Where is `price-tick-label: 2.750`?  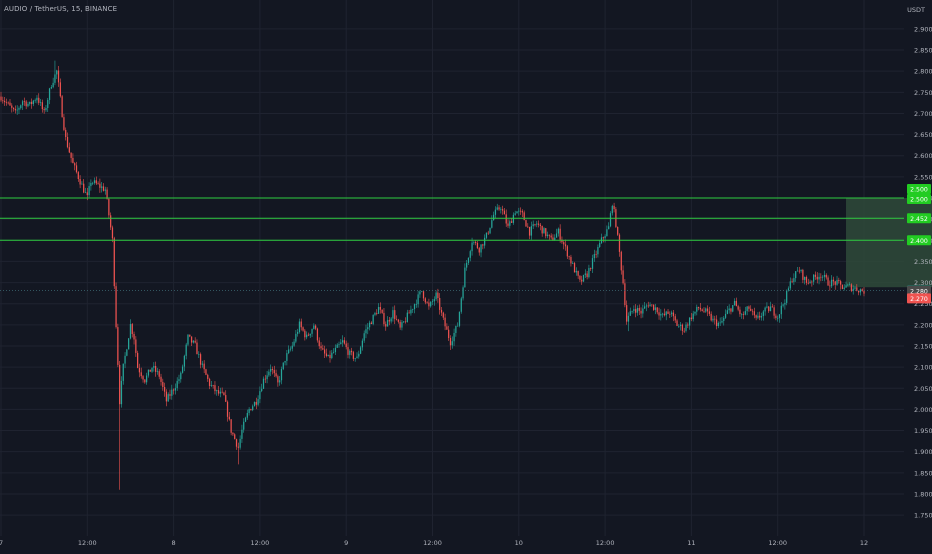 price-tick-label: 2.750 is located at coordinates (923, 93).